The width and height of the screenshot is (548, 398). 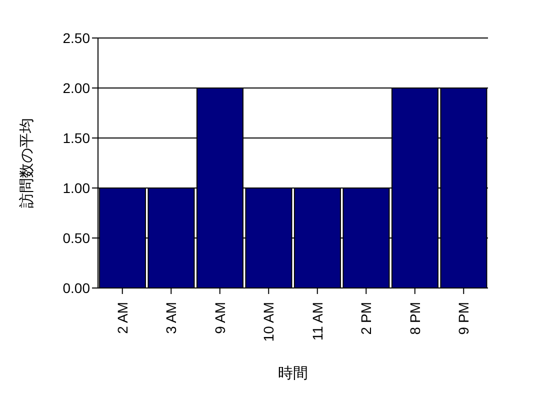 I want to click on y-axis-title: 訪問数の平均, so click(x=27, y=163).